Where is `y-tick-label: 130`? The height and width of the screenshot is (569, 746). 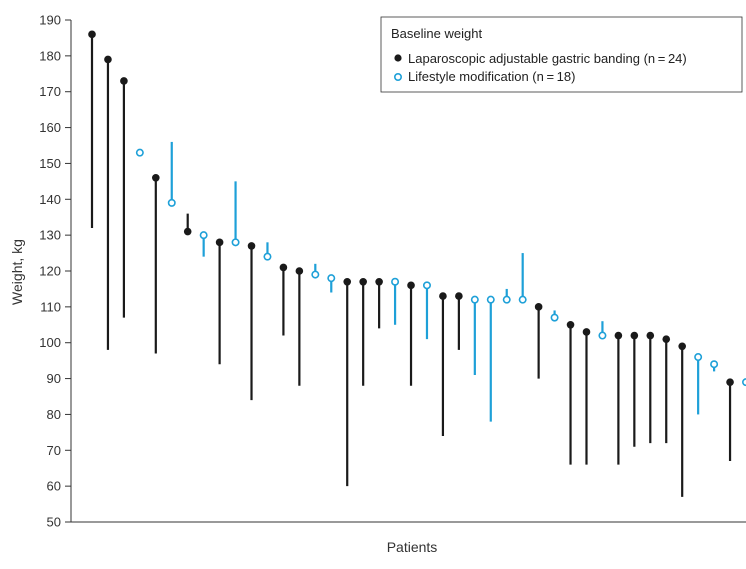
y-tick-label: 130 is located at coordinates (50, 235).